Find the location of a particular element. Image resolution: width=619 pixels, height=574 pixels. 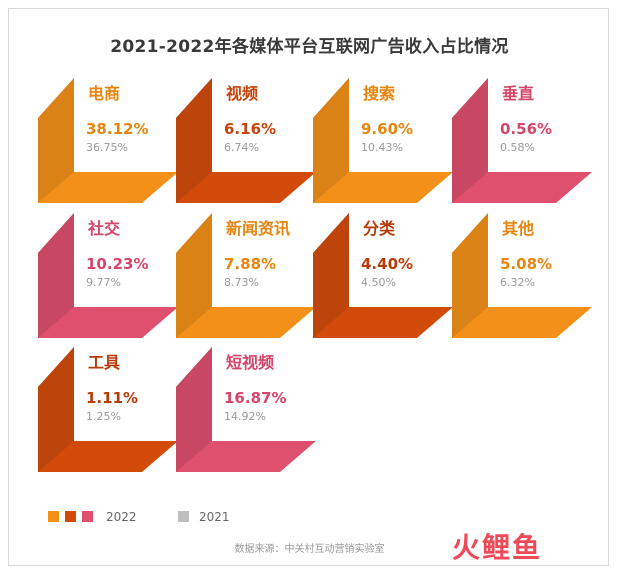

value-2021: 6.74% is located at coordinates (241, 147).